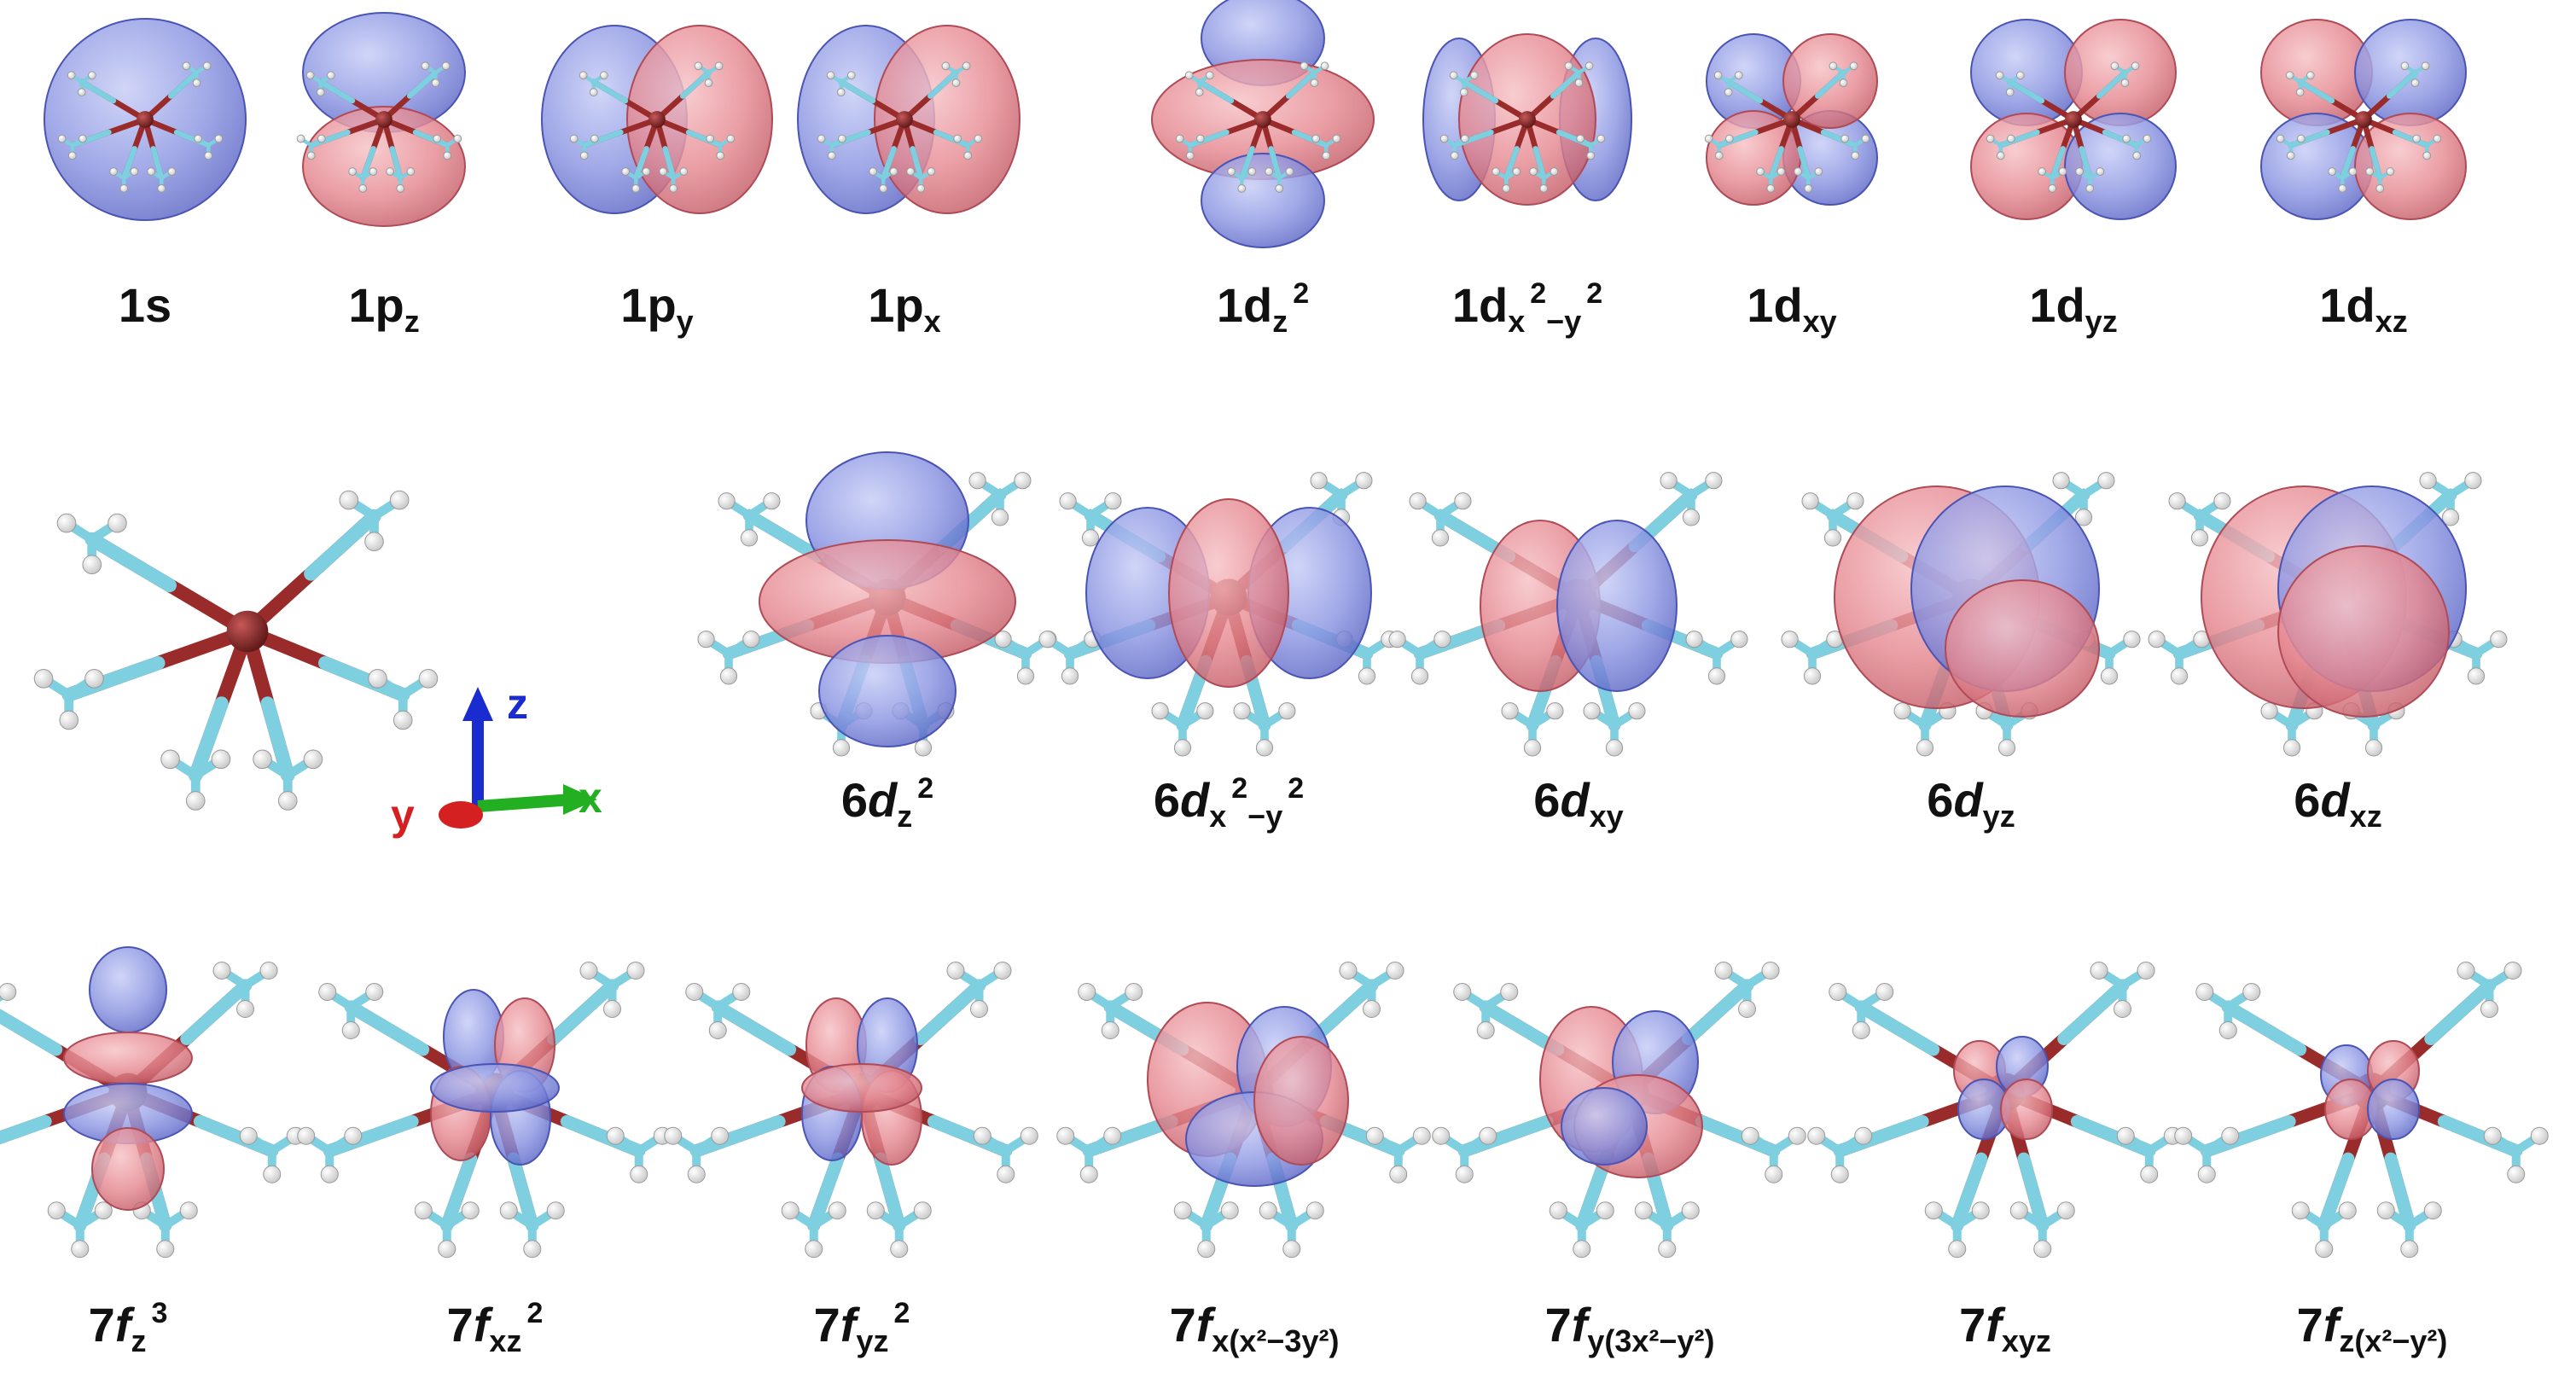 The height and width of the screenshot is (1378, 2576). Describe the element at coordinates (861, 1327) in the screenshot. I see `orbital-label-2-2: 7fyz2` at that location.